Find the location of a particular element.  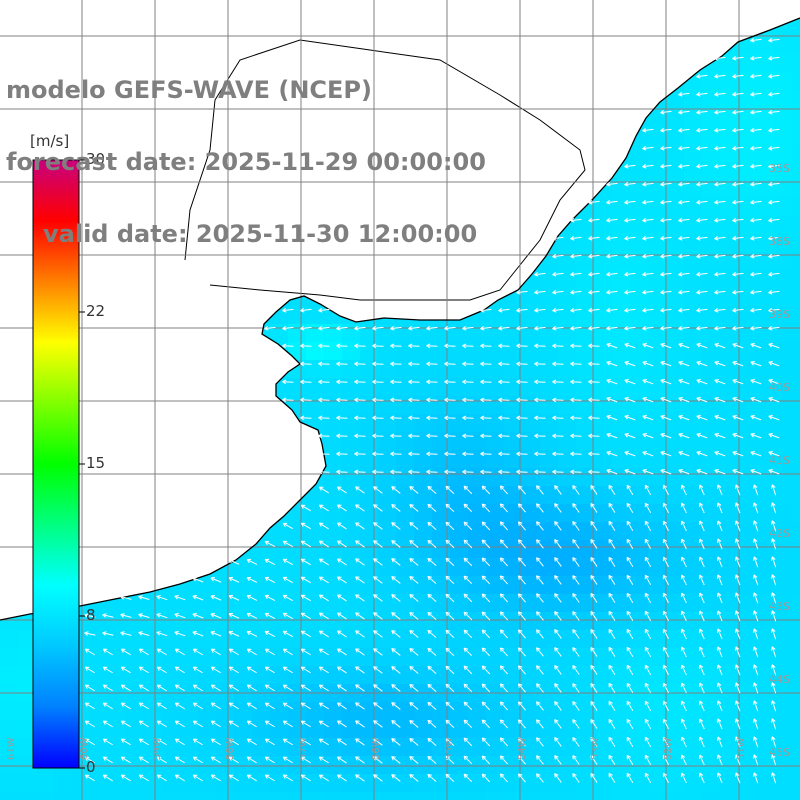

lon-label: 55W is located at coordinates (449, 748).